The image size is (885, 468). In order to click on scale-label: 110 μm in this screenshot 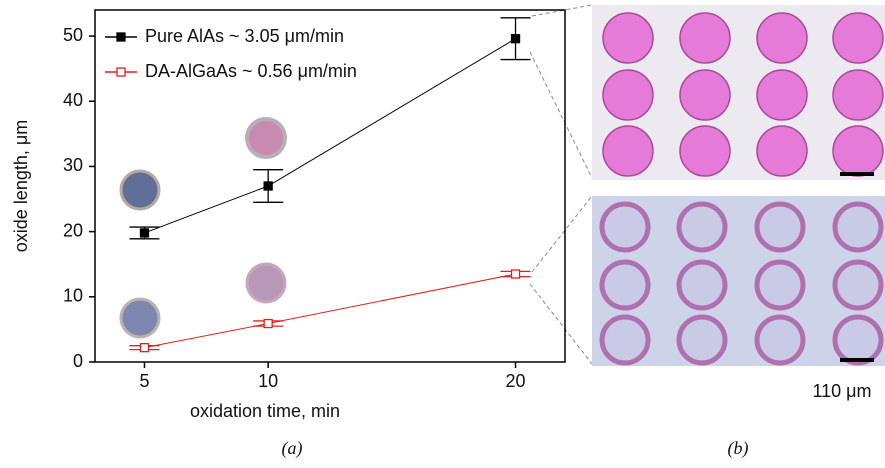, I will do `click(841, 391)`.